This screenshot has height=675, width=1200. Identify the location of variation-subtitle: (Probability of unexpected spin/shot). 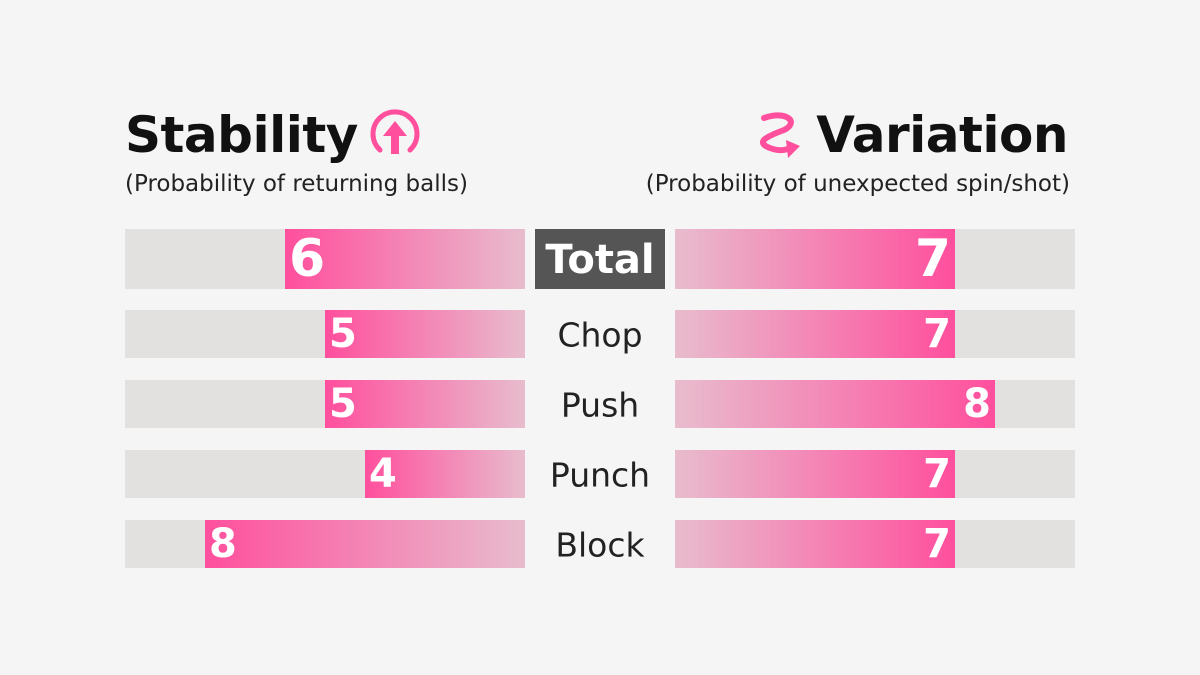
(857, 184).